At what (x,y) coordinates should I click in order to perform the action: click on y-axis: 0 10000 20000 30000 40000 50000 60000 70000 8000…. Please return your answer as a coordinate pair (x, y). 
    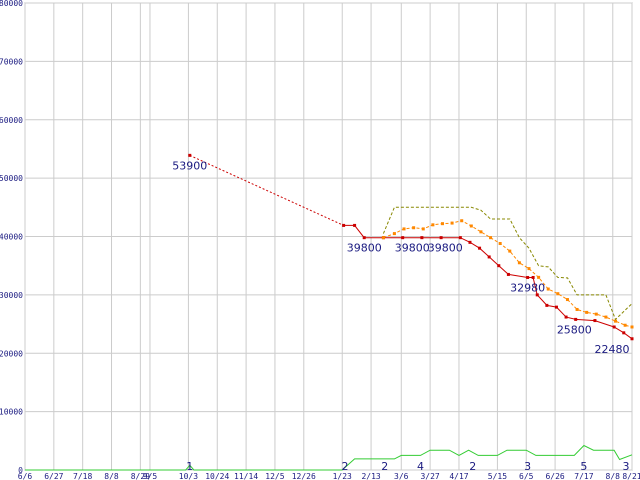
    Looking at the image, I should click on (11, 237).